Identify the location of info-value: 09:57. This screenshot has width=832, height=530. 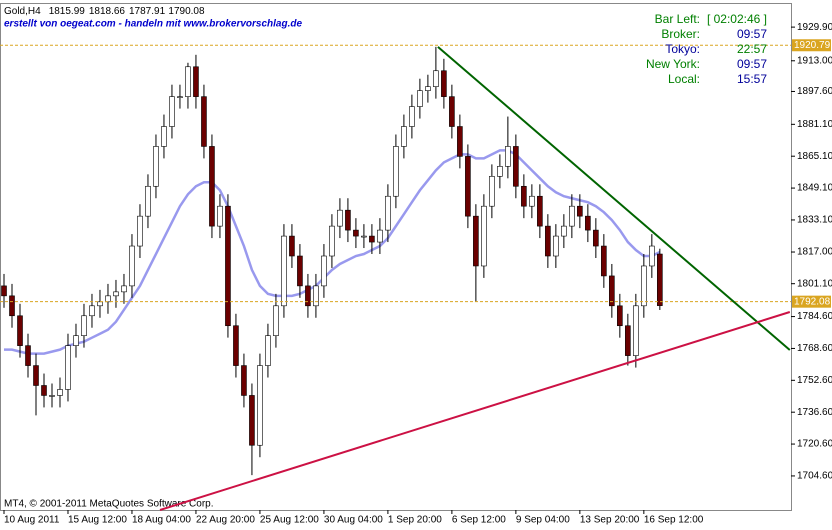
(752, 64).